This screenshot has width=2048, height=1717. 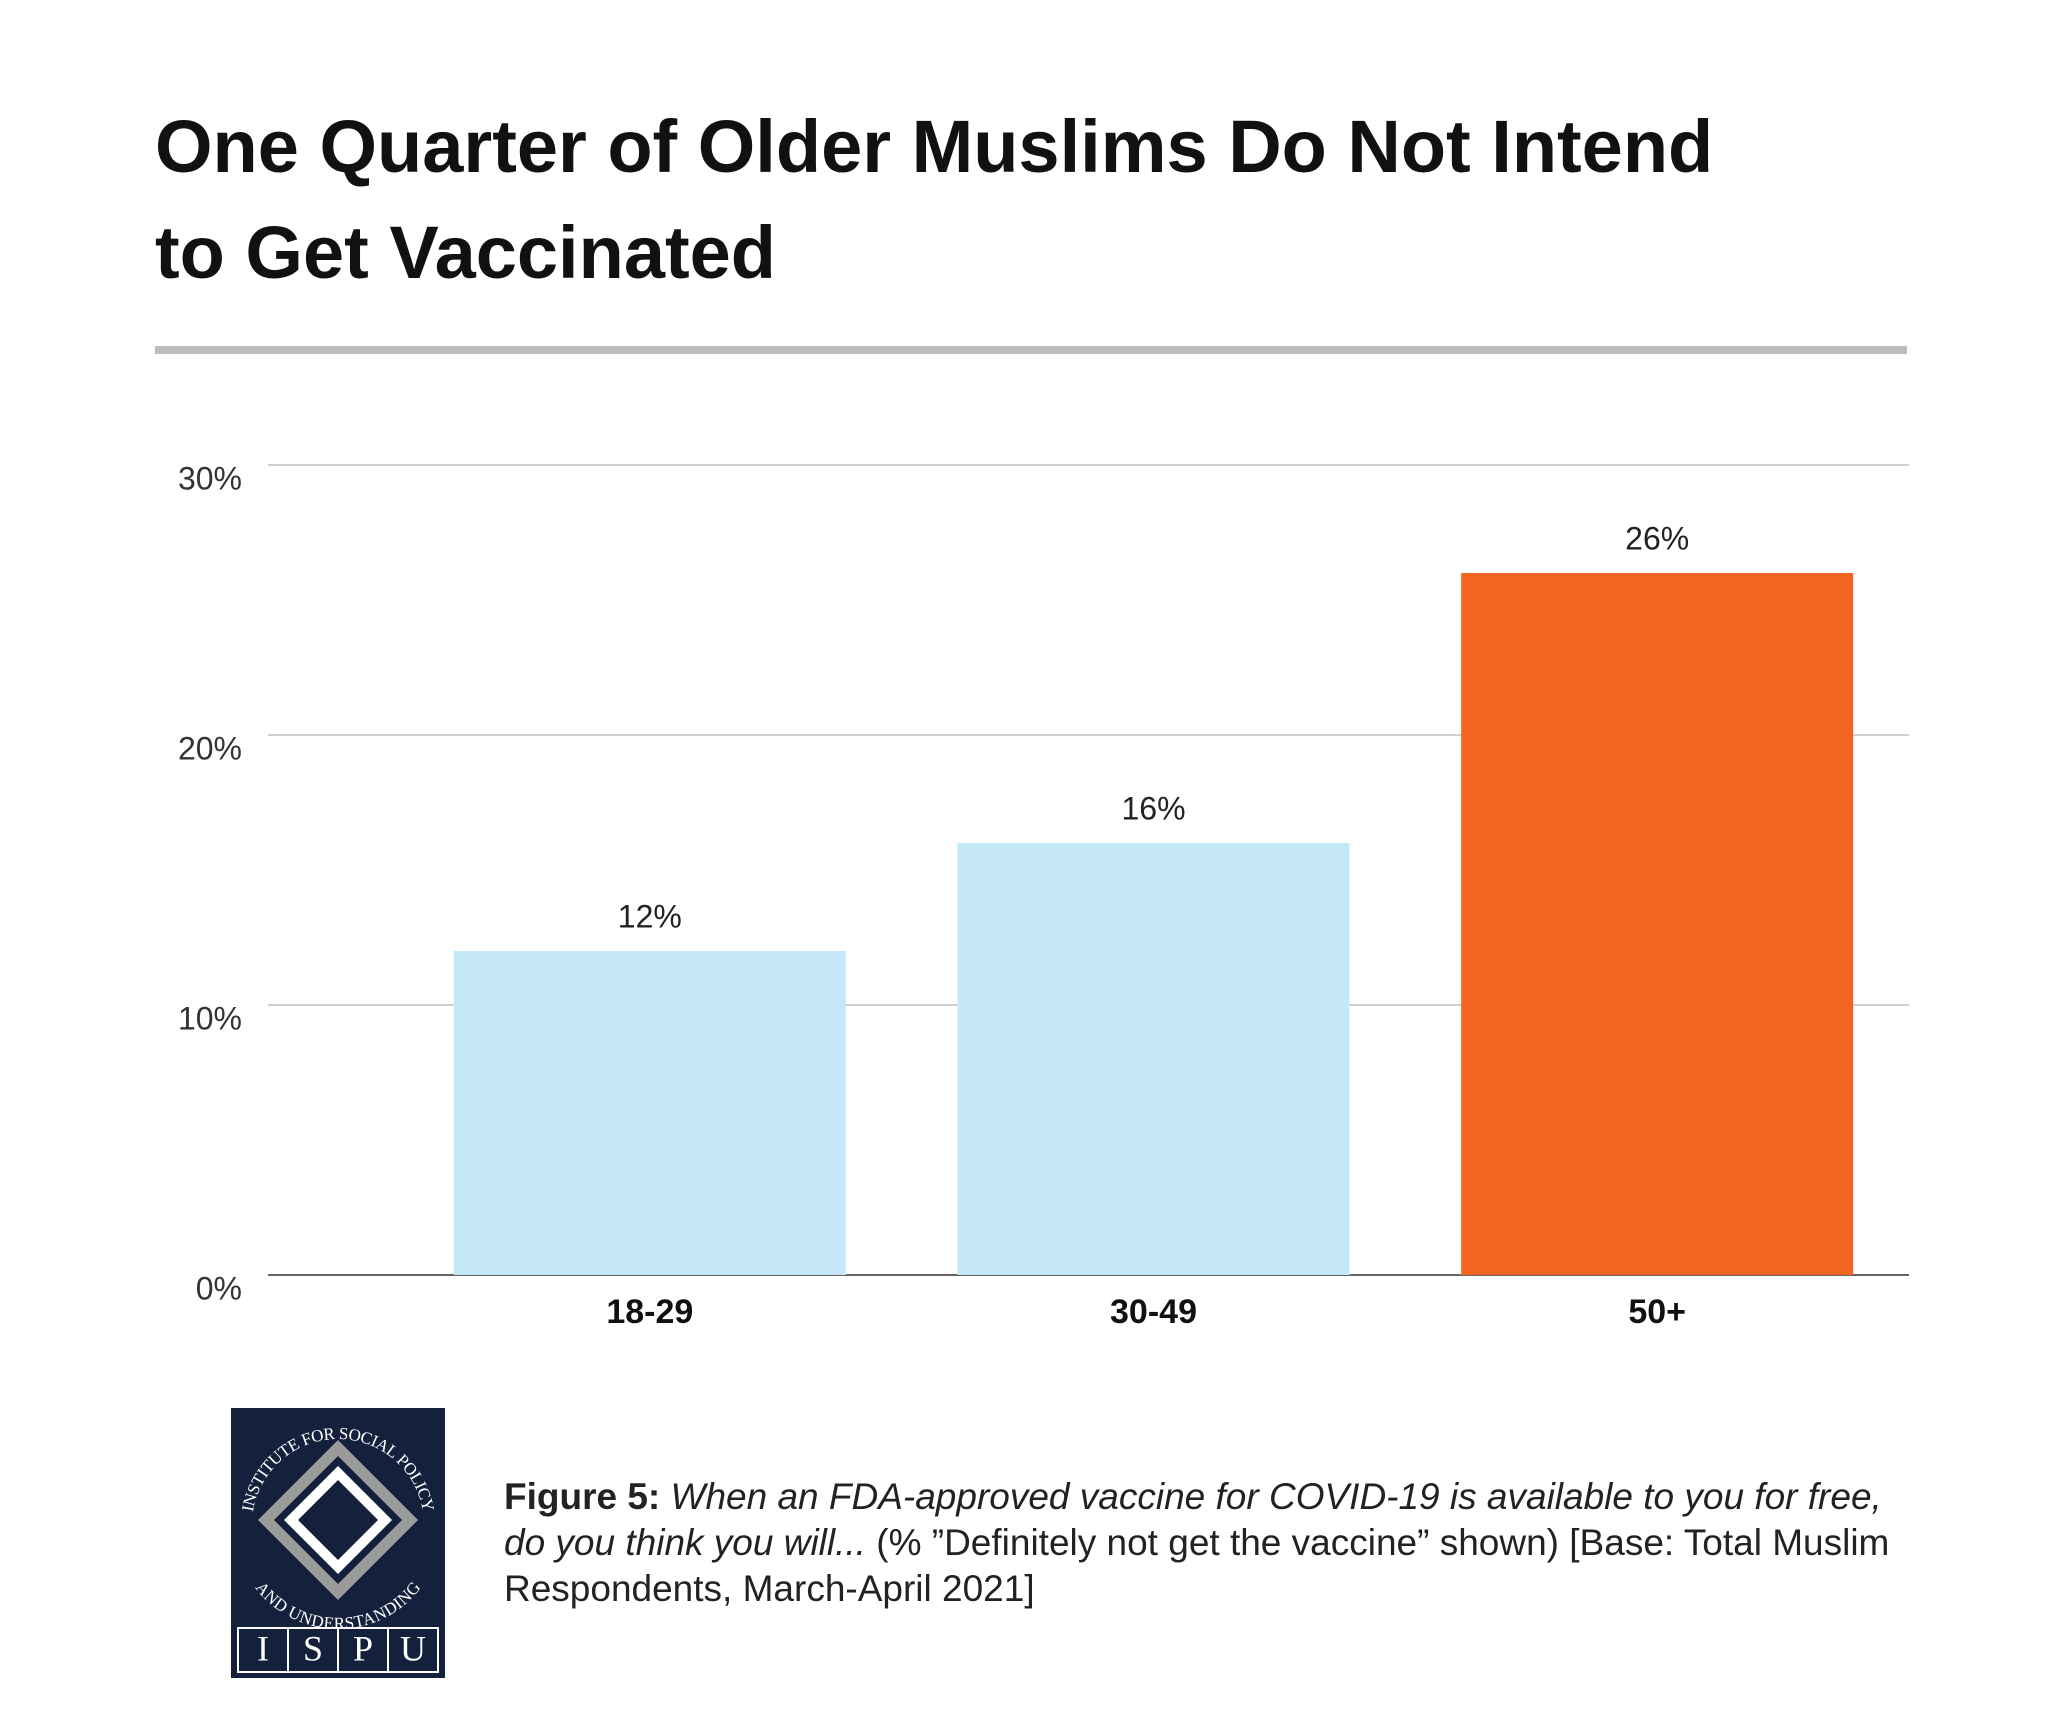 I want to click on logo-letter: S, so click(x=313, y=1648).